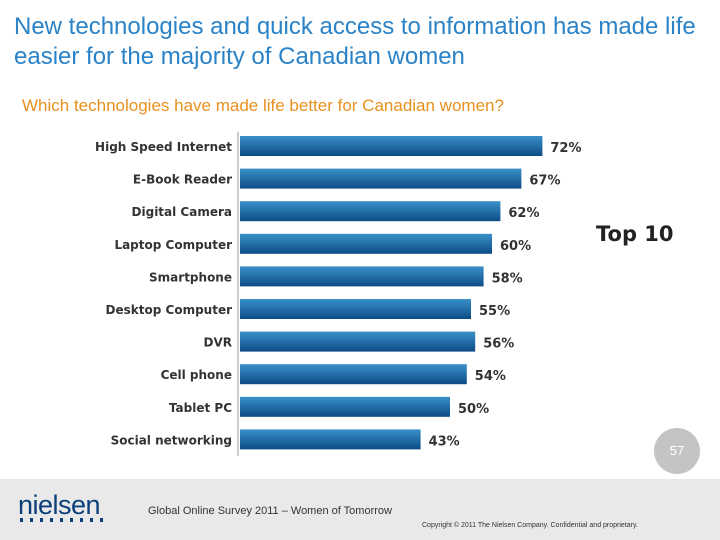  What do you see at coordinates (358, 341) in the screenshot?
I see `bar-dvr` at bounding box center [358, 341].